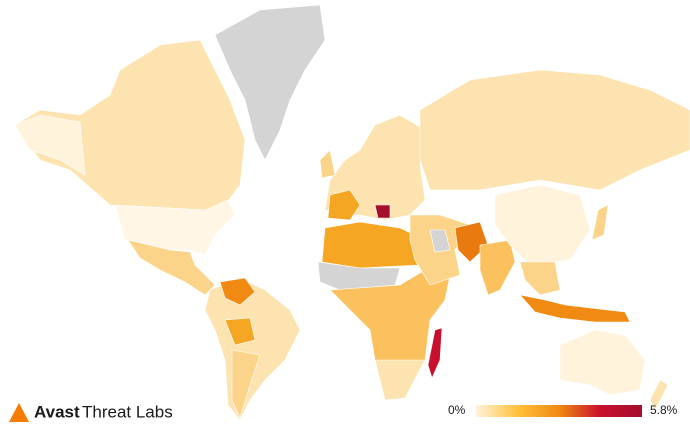 Image resolution: width=690 pixels, height=431 pixels. Describe the element at coordinates (57, 411) in the screenshot. I see `logo-brand: Avast` at that location.